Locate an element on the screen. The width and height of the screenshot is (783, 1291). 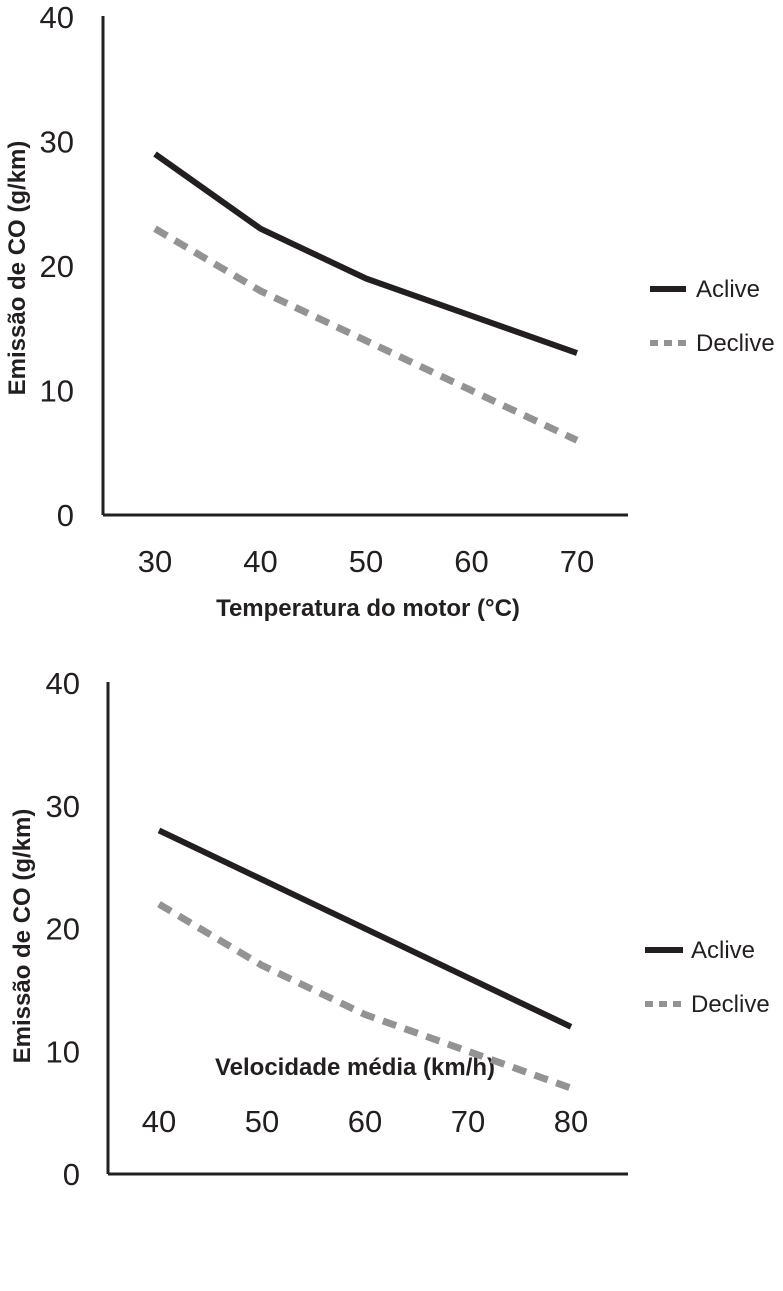
x-tick-label: 80 is located at coordinates (571, 1121).